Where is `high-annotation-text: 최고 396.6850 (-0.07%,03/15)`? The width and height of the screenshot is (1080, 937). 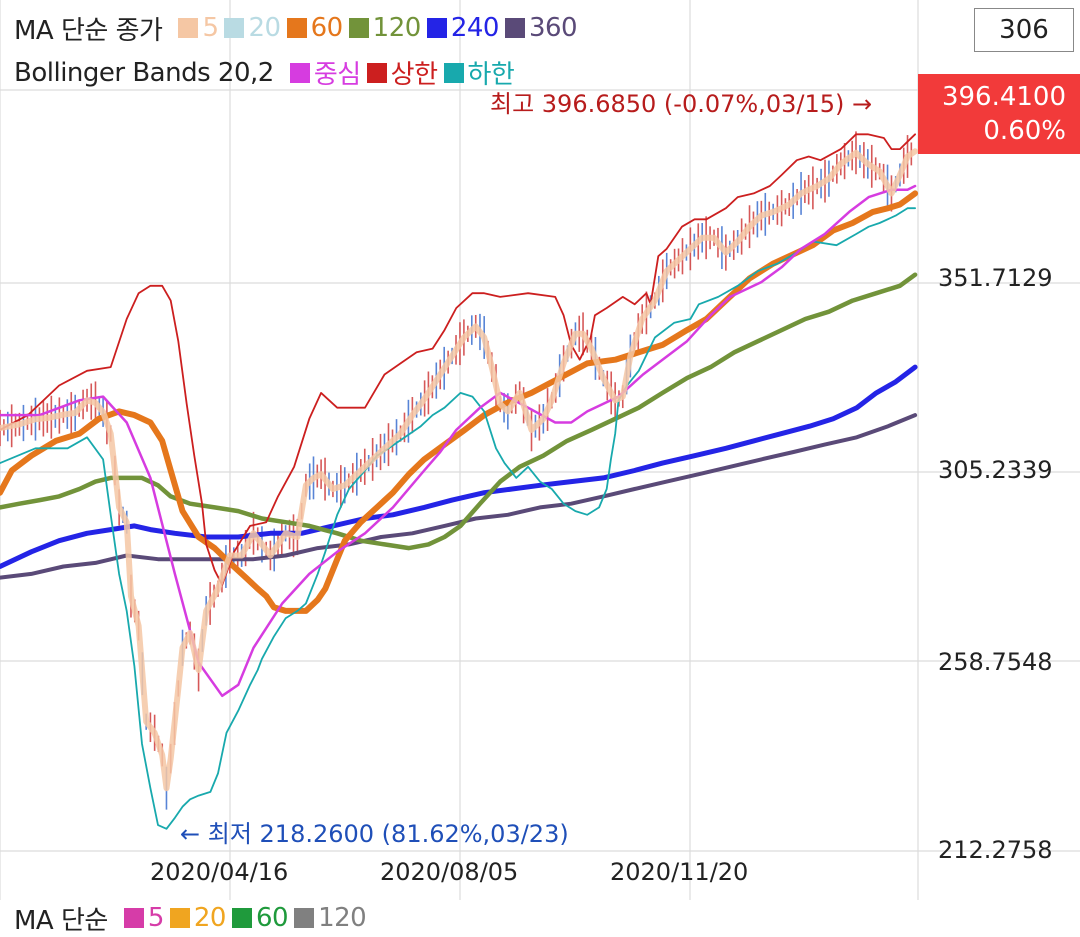
high-annotation-text: 최고 396.6850 (-0.07%,03/15) is located at coordinates (667, 104).